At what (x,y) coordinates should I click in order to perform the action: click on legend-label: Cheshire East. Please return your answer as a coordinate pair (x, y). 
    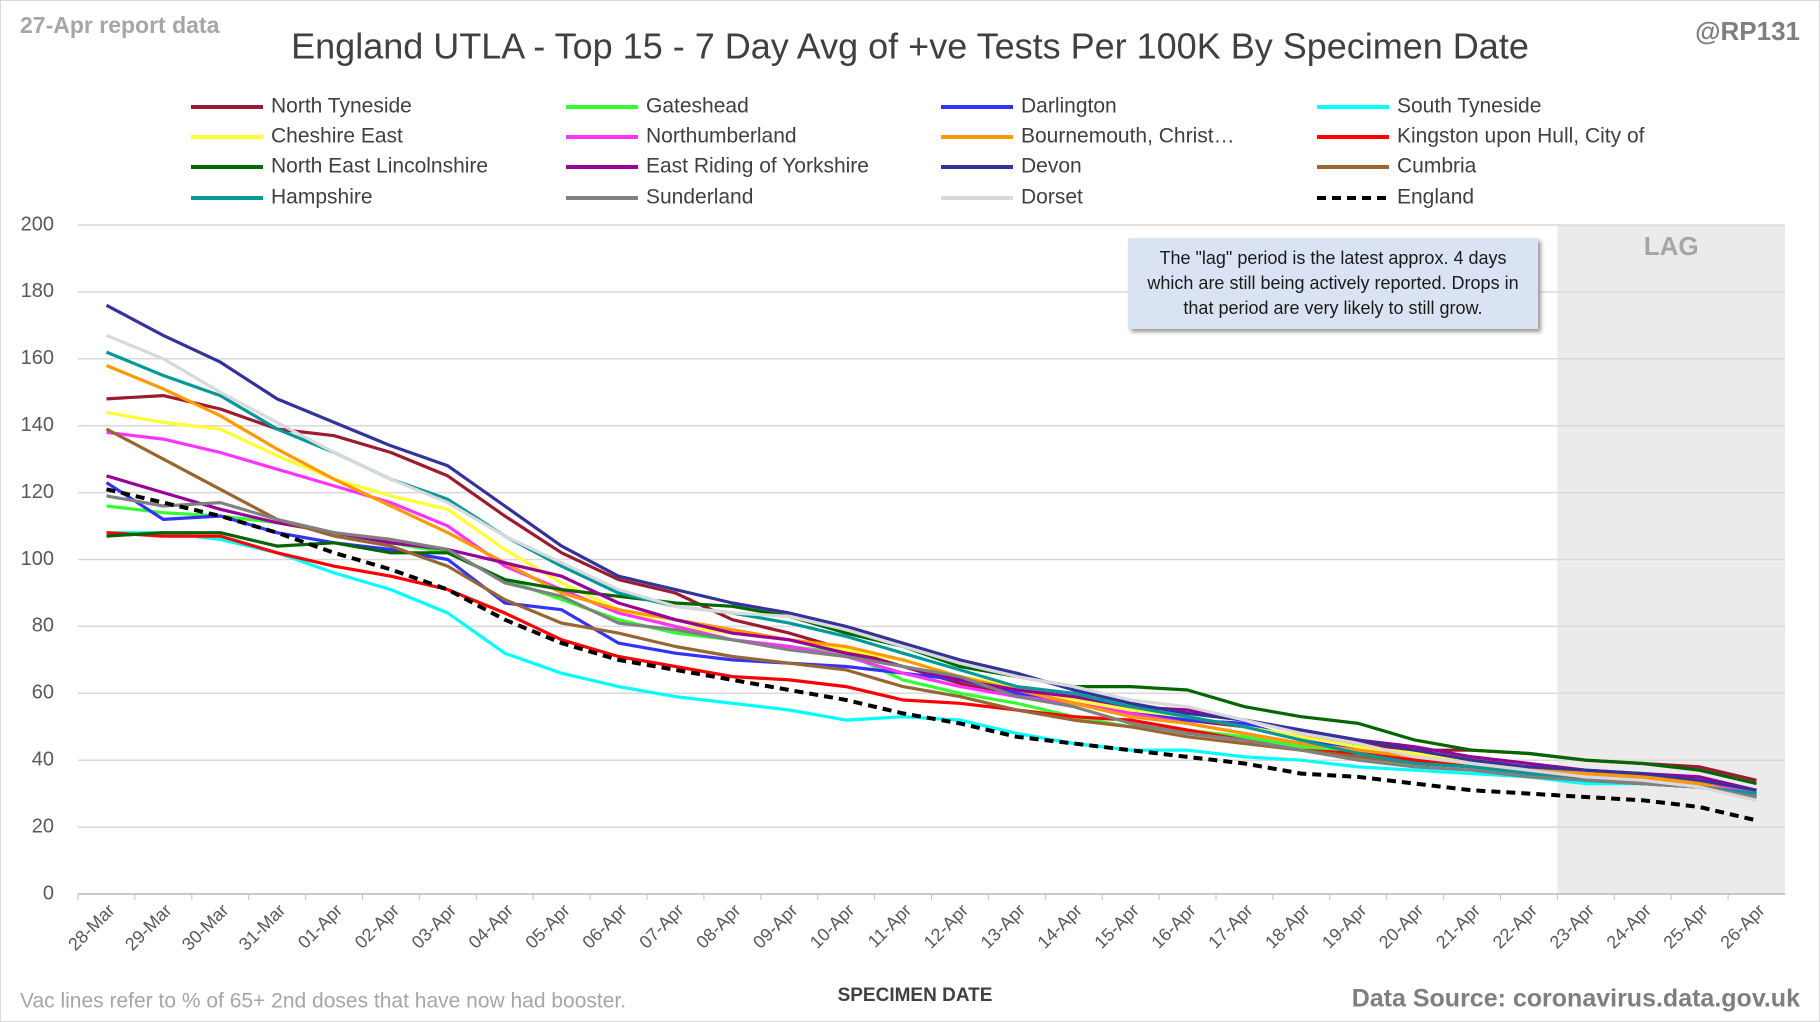
    Looking at the image, I should click on (337, 136).